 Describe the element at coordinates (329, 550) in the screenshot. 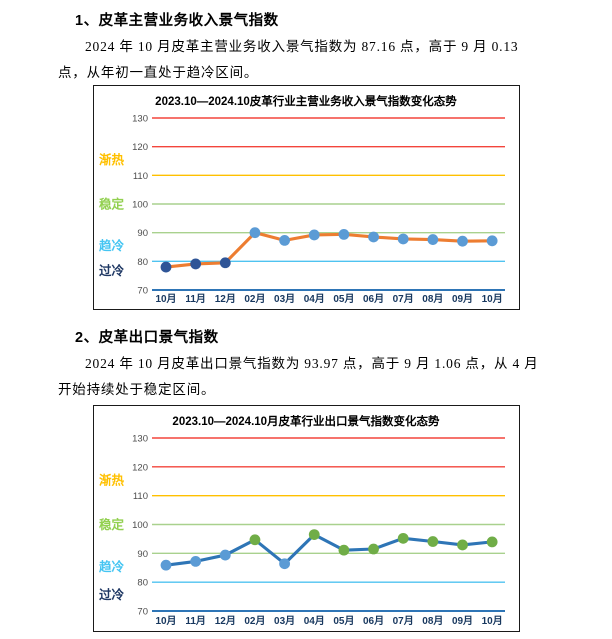

I see `series-line` at that location.